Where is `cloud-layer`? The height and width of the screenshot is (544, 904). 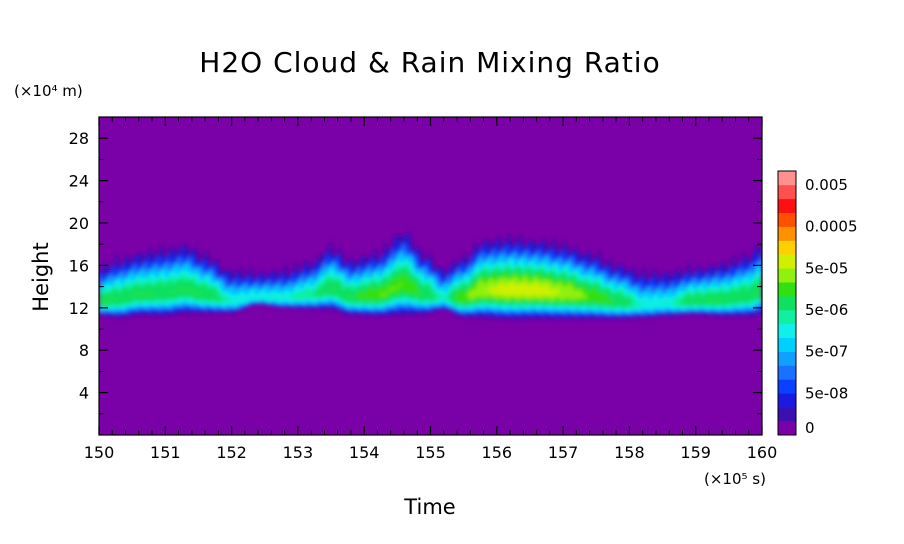 cloud-layer is located at coordinates (430, 276).